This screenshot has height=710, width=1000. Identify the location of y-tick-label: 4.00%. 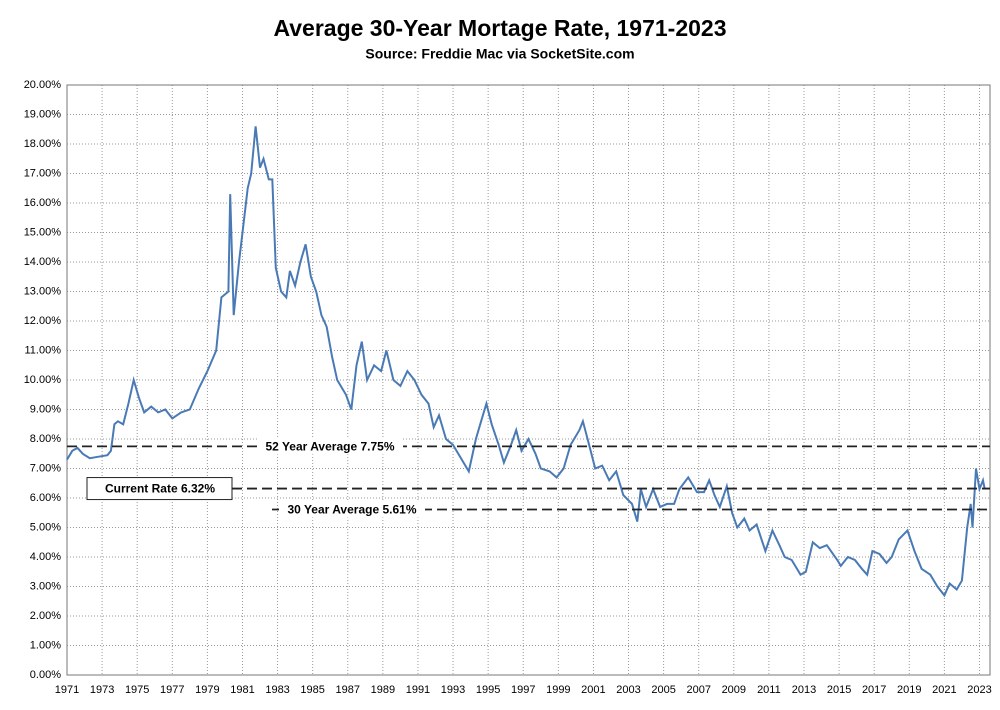
(45, 557).